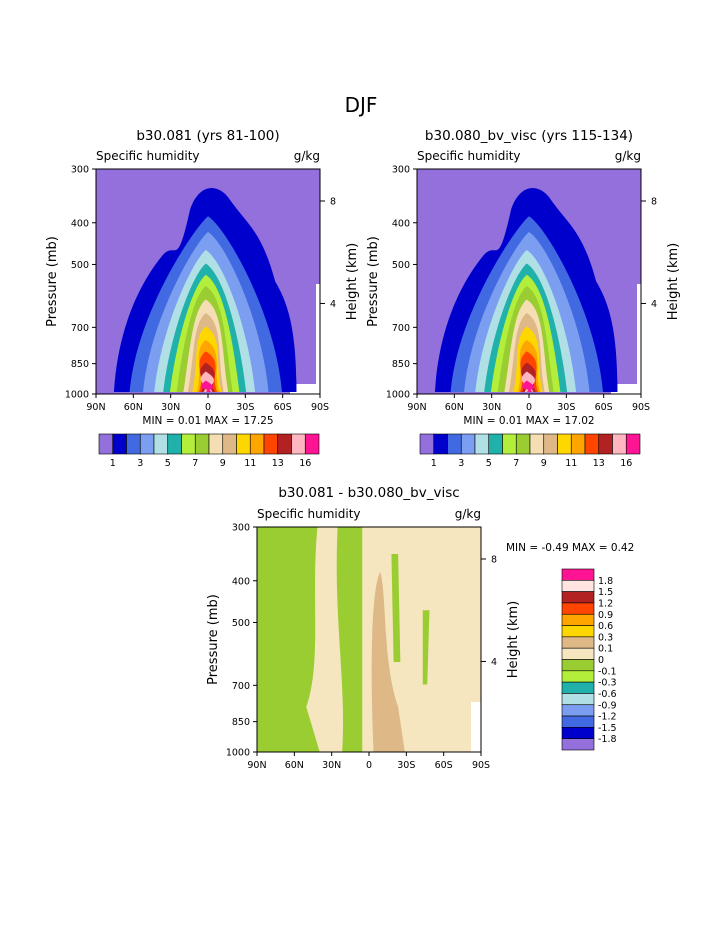 The width and height of the screenshot is (723, 939). Describe the element at coordinates (401, 223) in the screenshot. I see `right-ptick-label: 400` at that location.